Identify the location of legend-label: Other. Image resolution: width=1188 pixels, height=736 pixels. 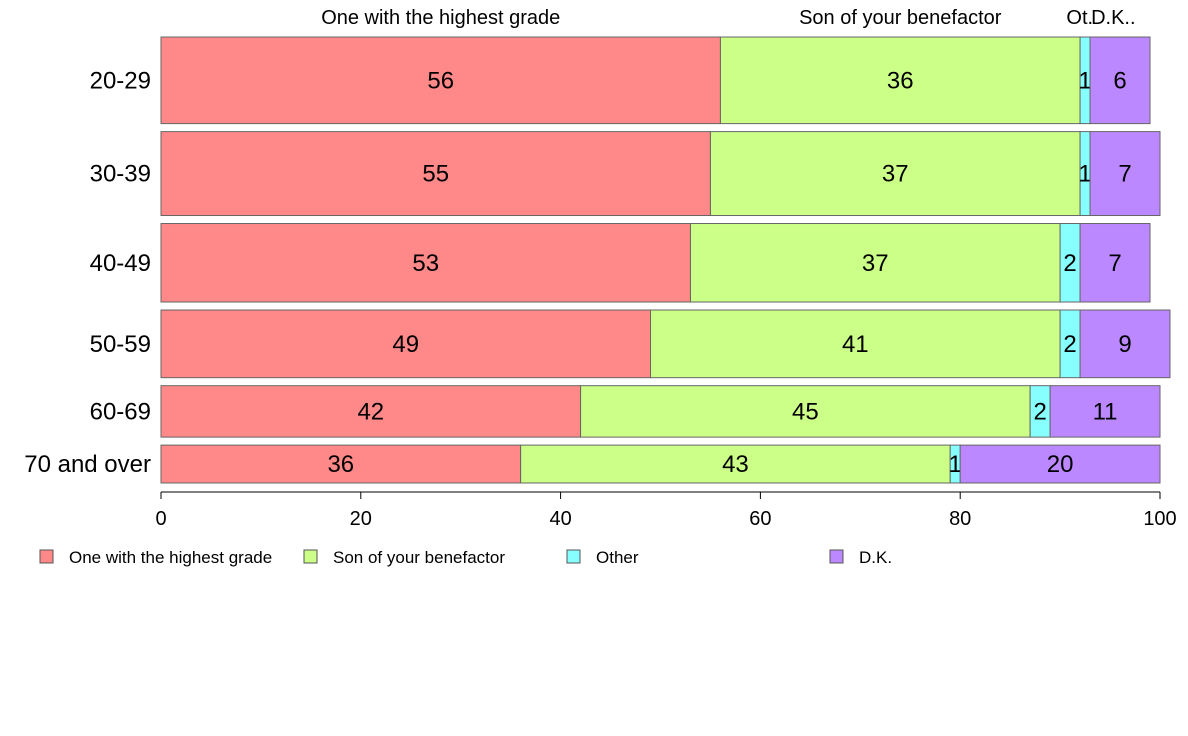
(617, 557).